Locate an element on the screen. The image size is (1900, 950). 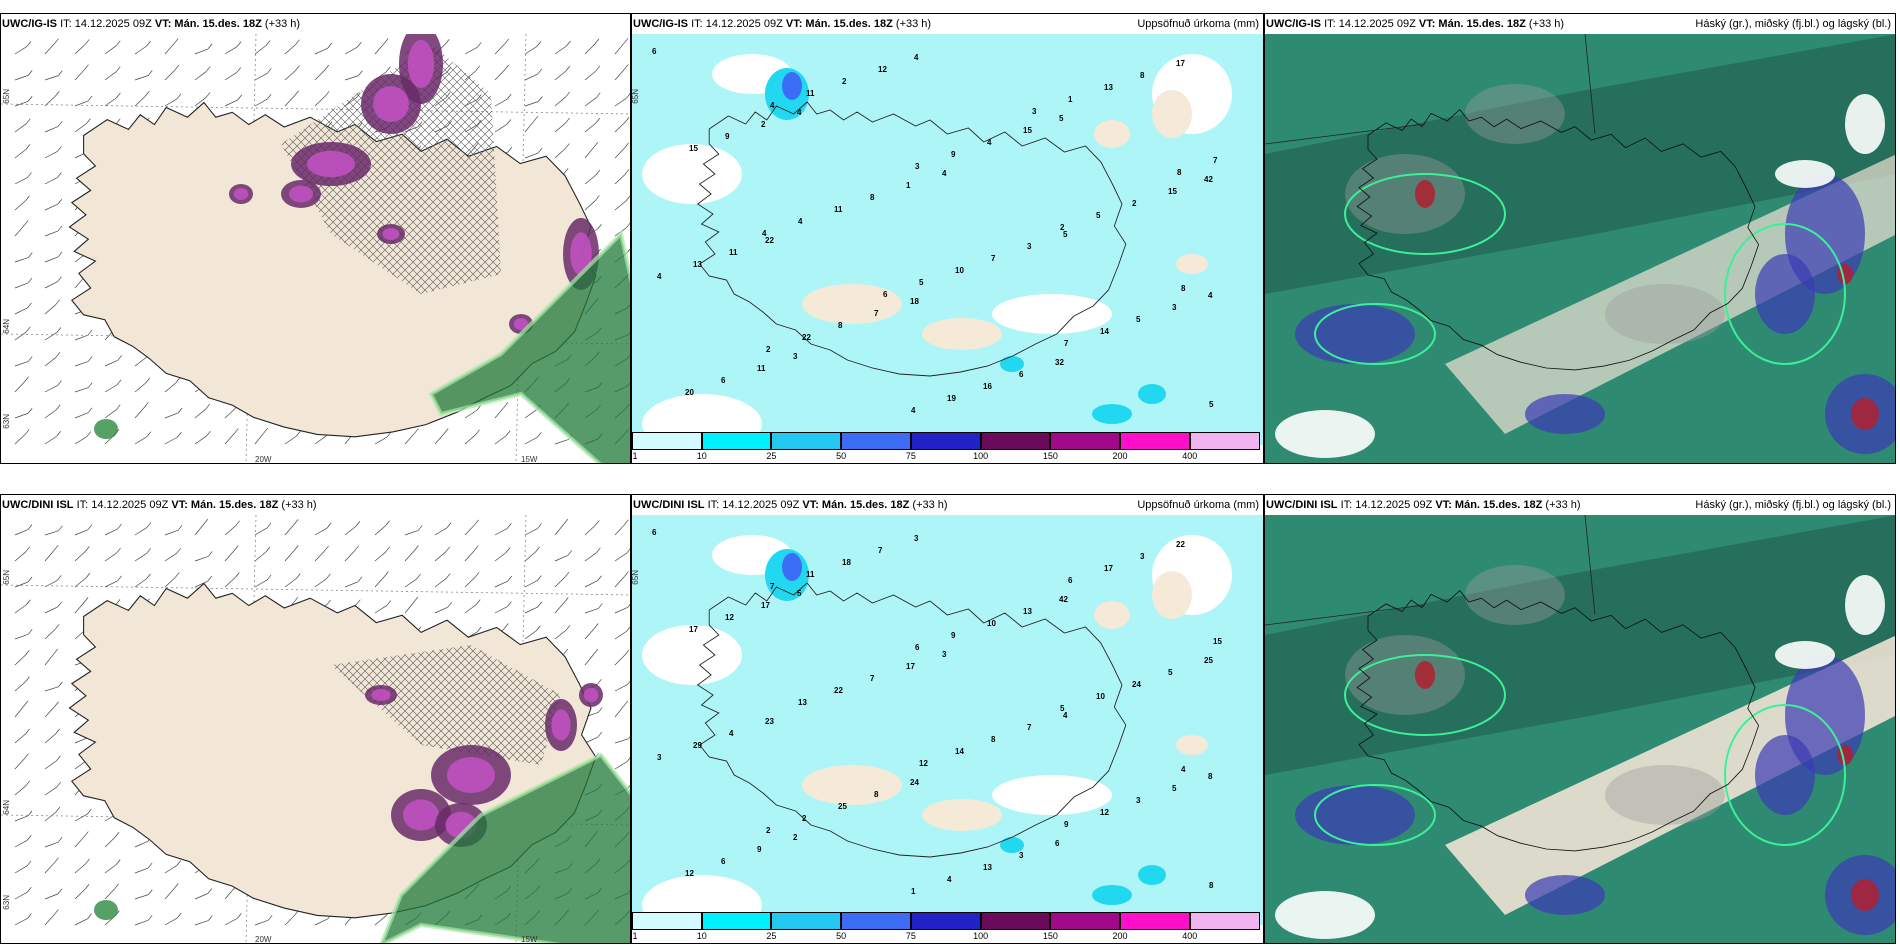
colorbar-tick: 75 is located at coordinates (910, 936).